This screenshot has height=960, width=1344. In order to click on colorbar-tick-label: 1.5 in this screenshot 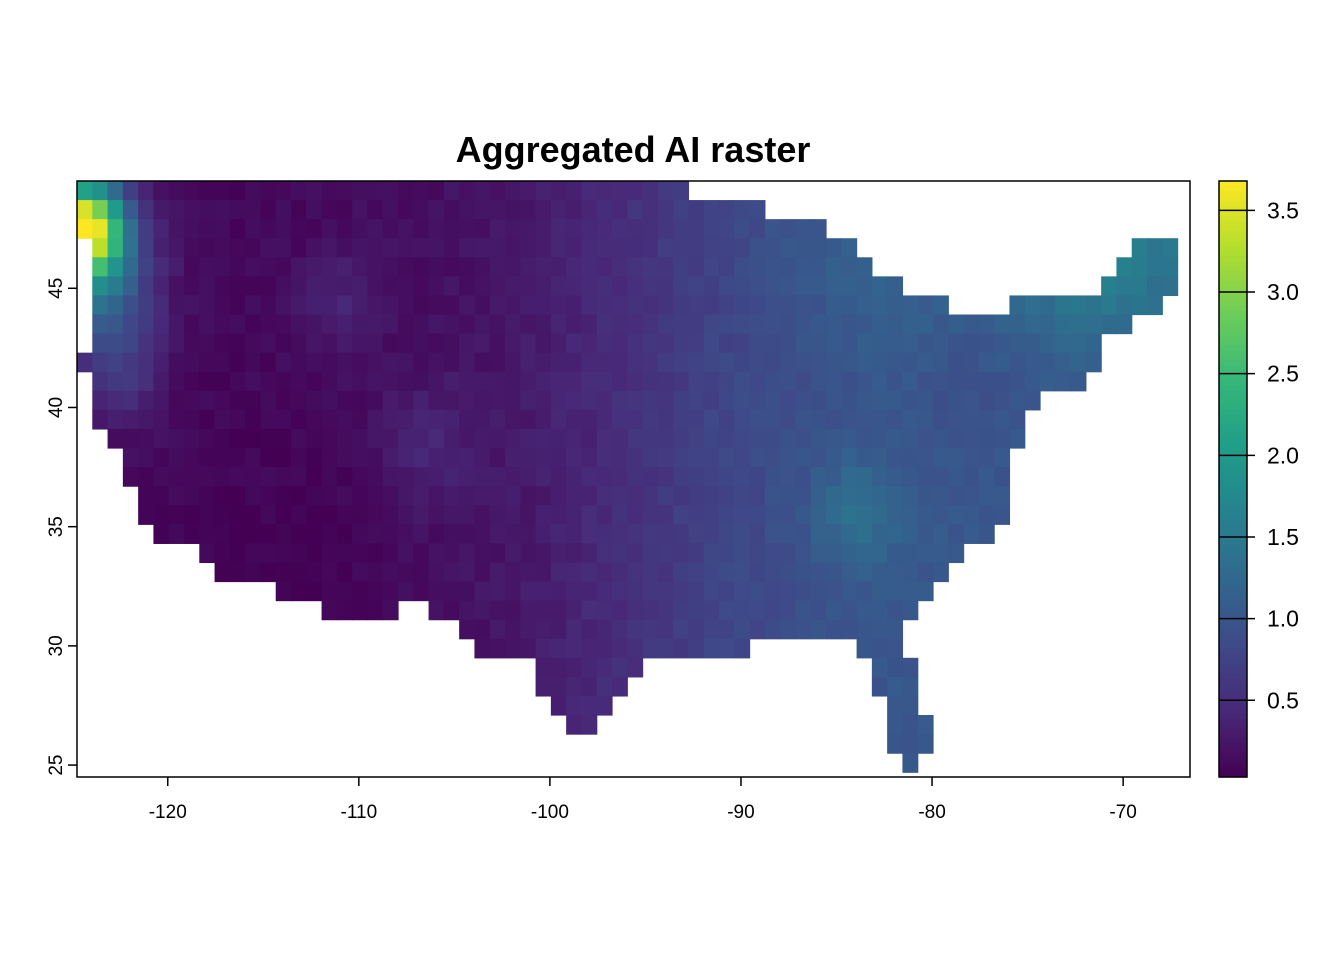, I will do `click(1283, 537)`.